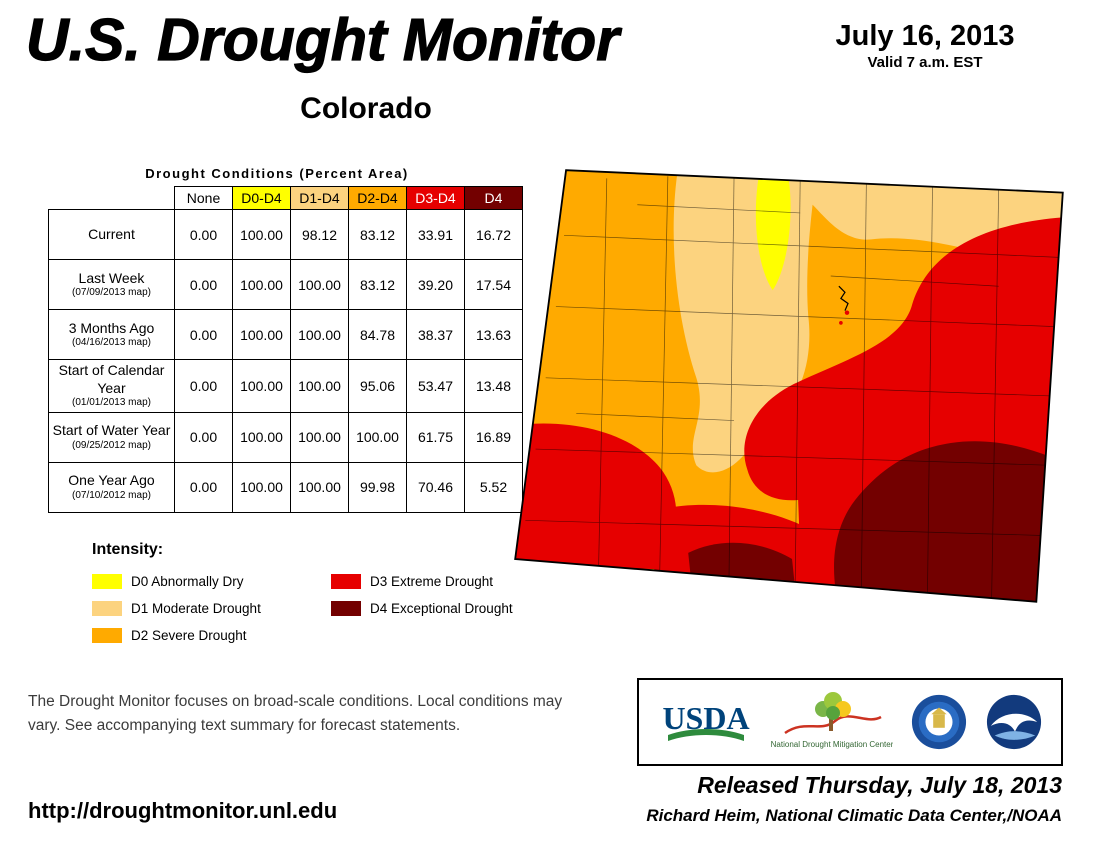  Describe the element at coordinates (203, 198) in the screenshot. I see `column-header-none: None` at that location.